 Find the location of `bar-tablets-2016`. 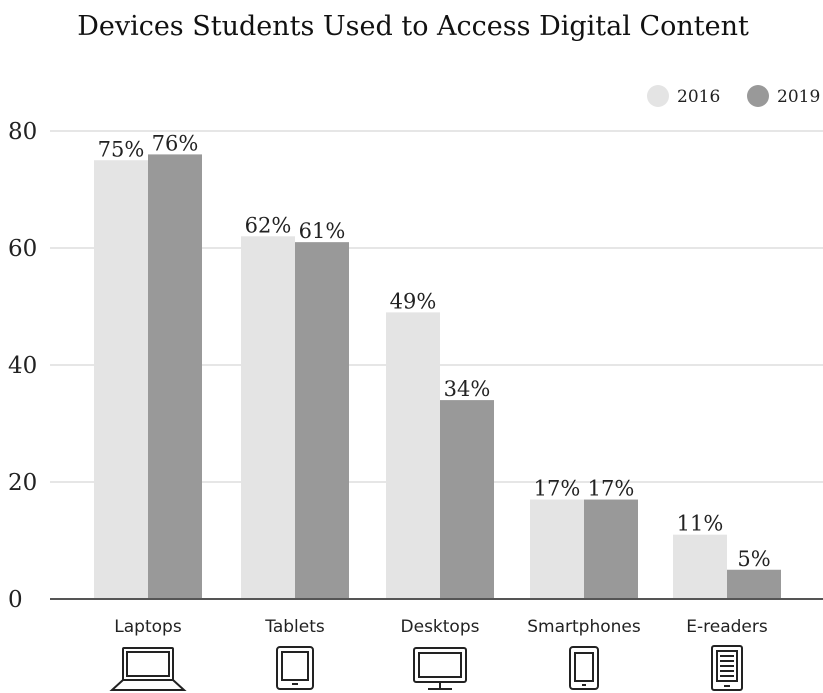

bar-tablets-2016 is located at coordinates (268, 418).